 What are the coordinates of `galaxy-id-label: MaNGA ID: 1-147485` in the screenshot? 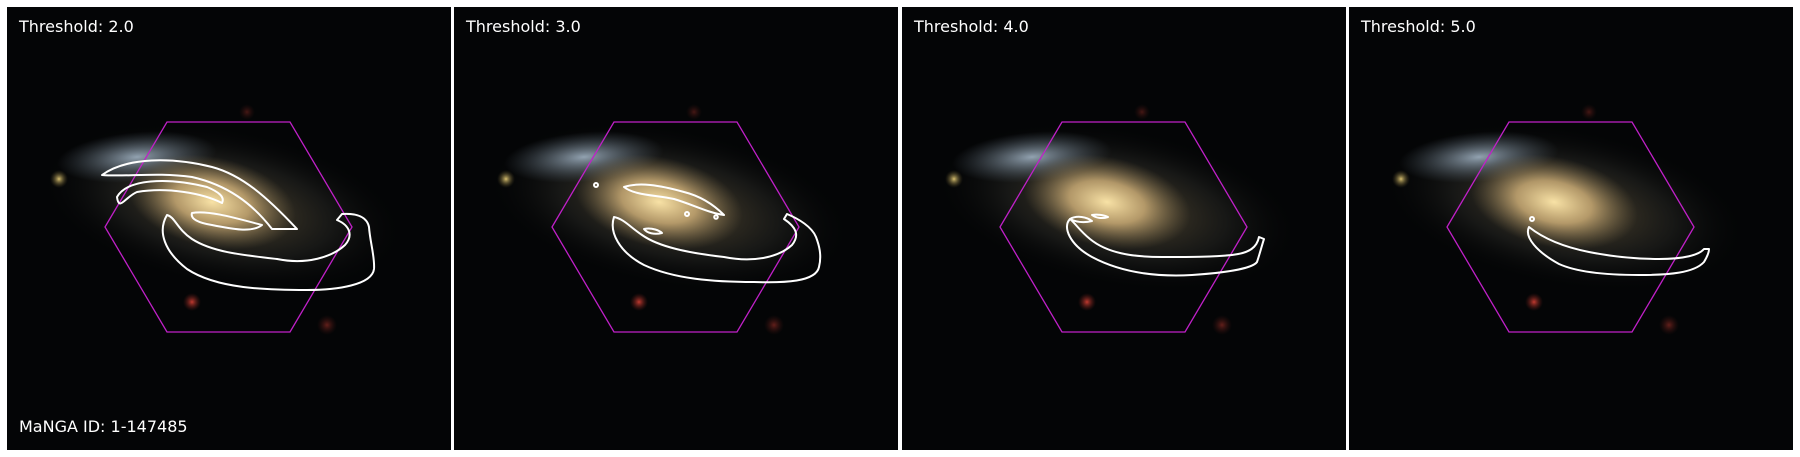 It's located at (103, 426).